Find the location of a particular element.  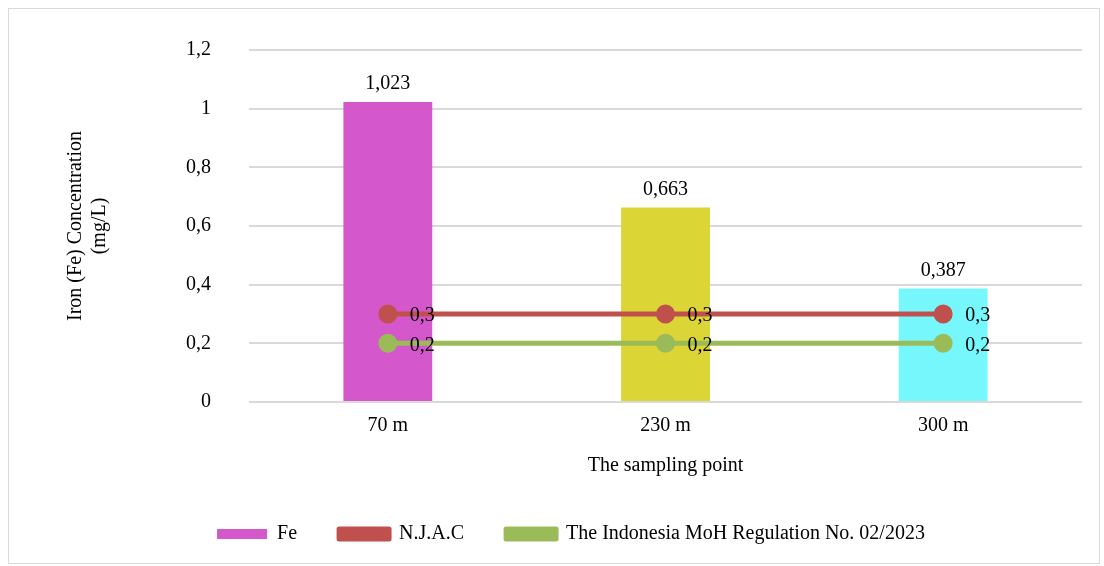

x-tick-label: 300 m is located at coordinates (943, 424).